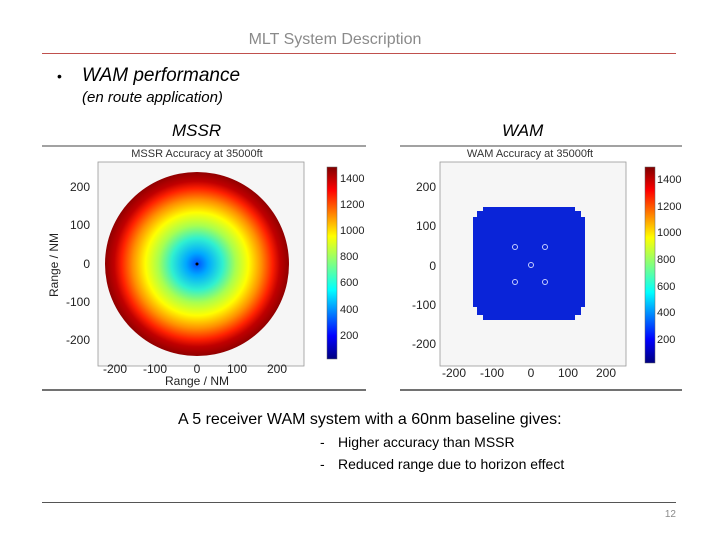  What do you see at coordinates (666, 340) in the screenshot?
I see `wam-colorbar-tick: 200` at bounding box center [666, 340].